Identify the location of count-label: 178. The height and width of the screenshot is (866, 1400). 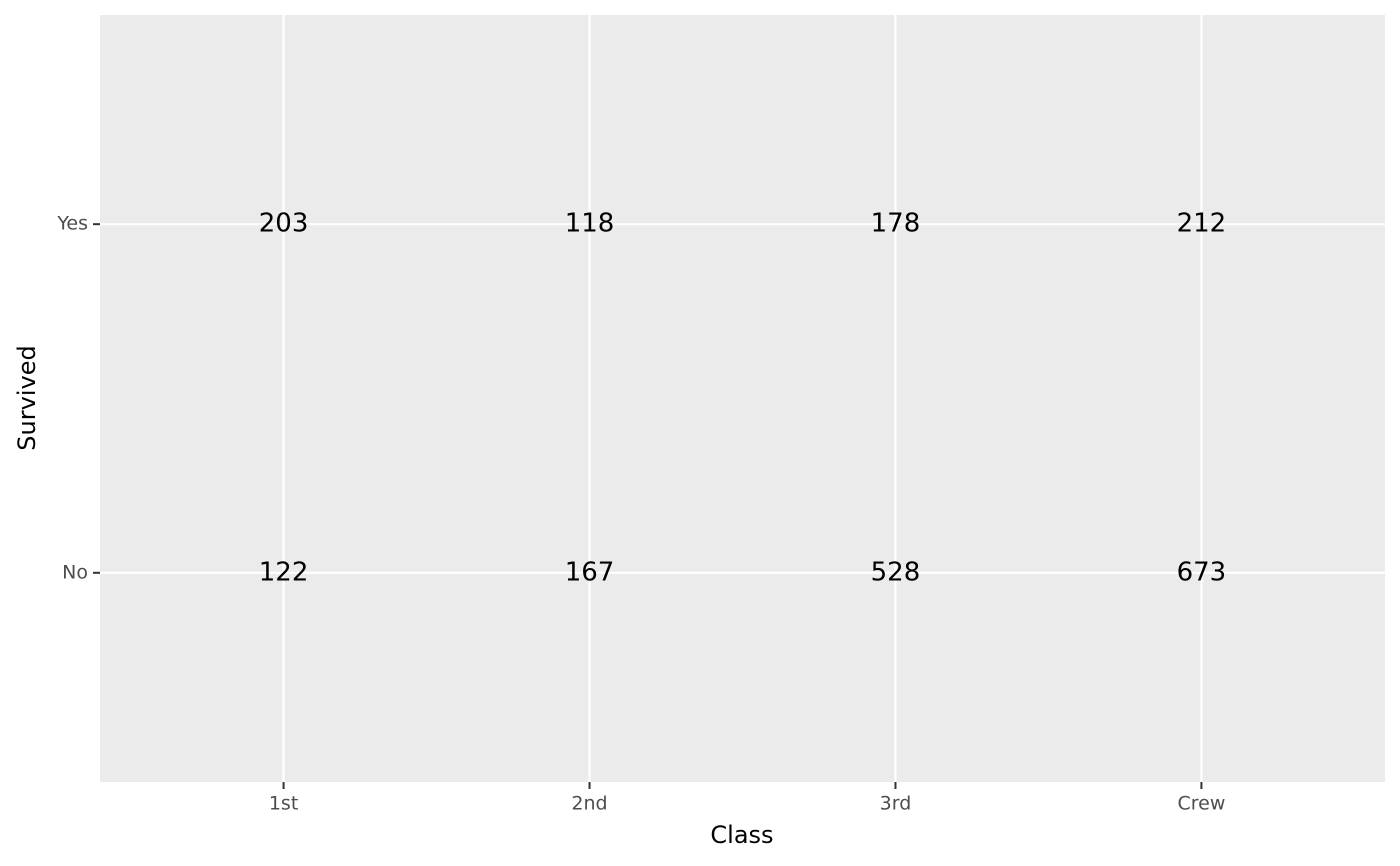
(896, 224).